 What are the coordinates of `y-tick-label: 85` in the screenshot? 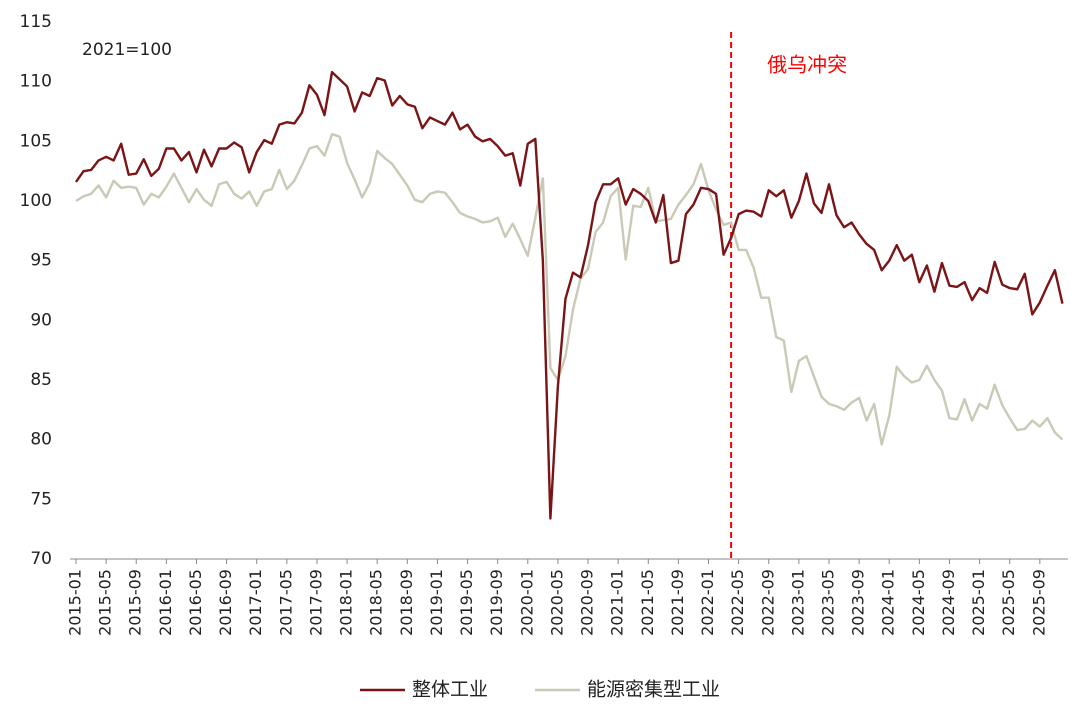 It's located at (41, 380).